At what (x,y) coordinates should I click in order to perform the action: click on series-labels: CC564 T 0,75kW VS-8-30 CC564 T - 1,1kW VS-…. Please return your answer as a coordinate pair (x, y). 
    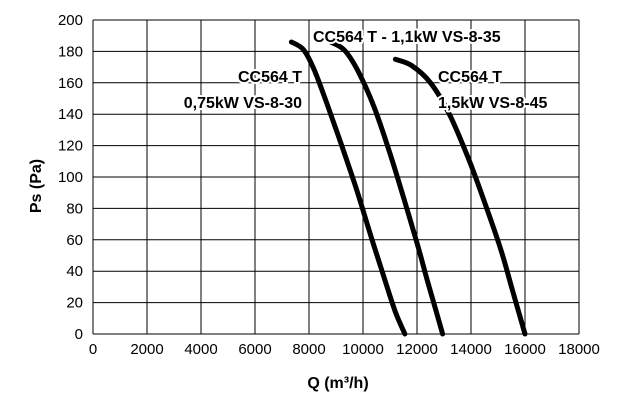
    Looking at the image, I should click on (366, 70).